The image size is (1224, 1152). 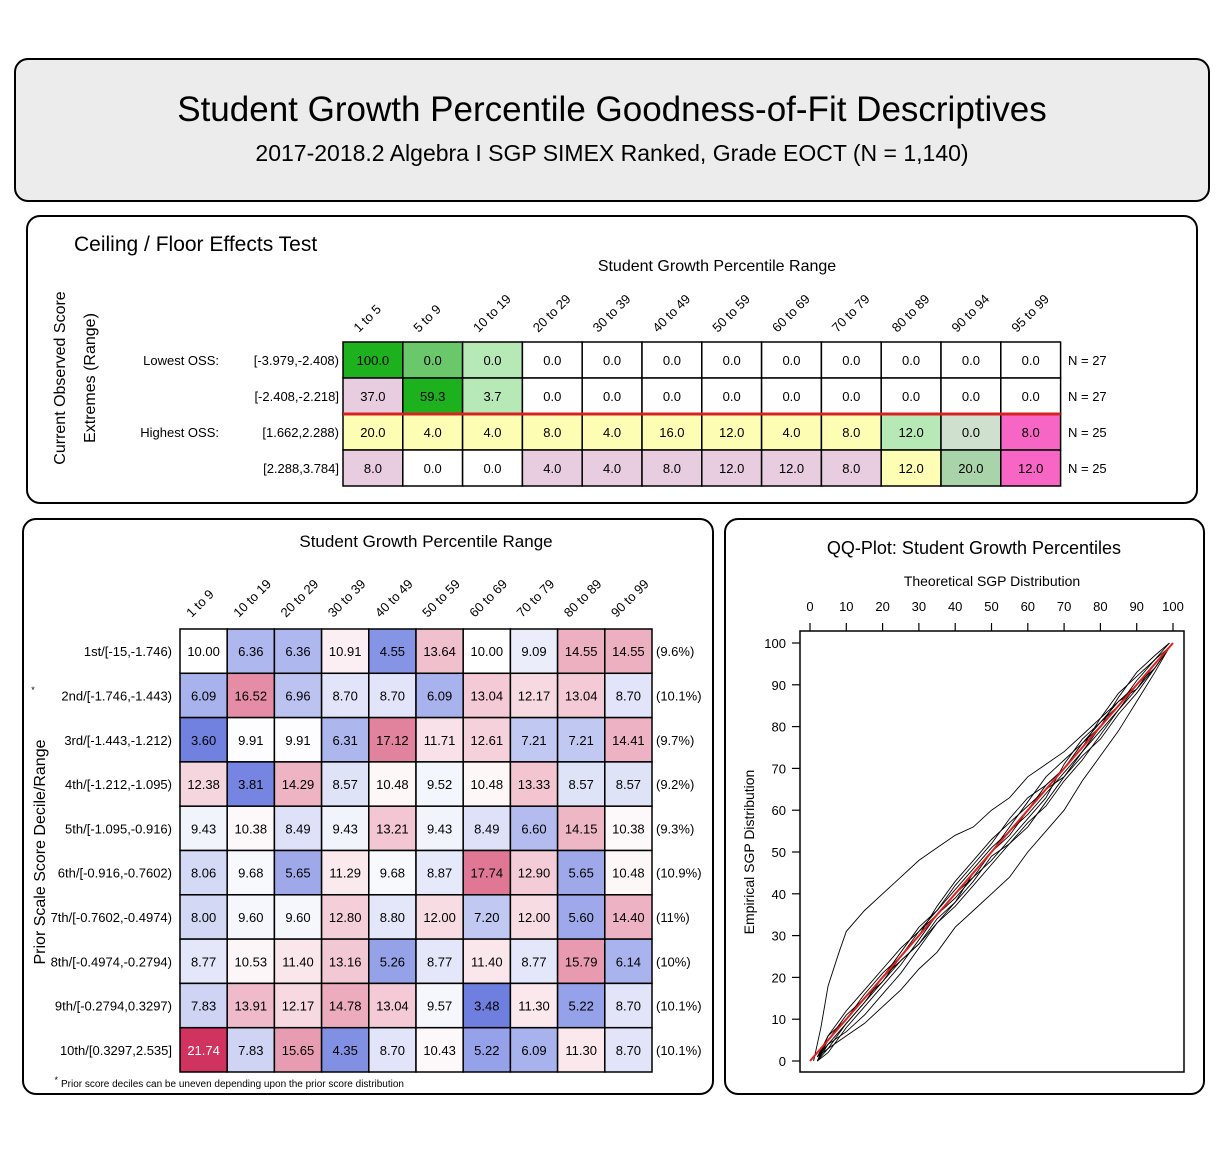 I want to click on decile-cell-value: 9.43, so click(x=439, y=828).